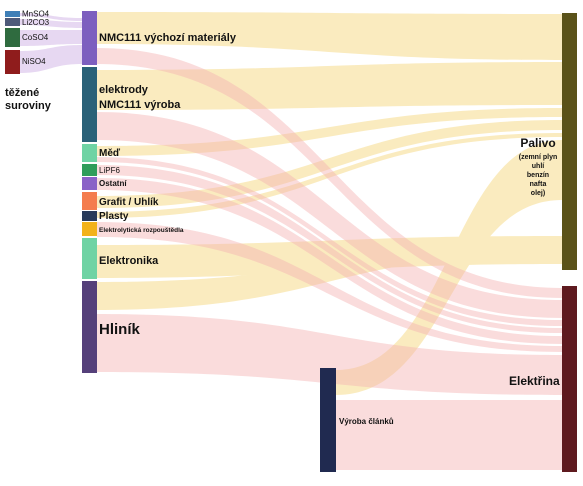 This screenshot has height=486, width=583. I want to click on label-palivo: Palivo, so click(537, 143).